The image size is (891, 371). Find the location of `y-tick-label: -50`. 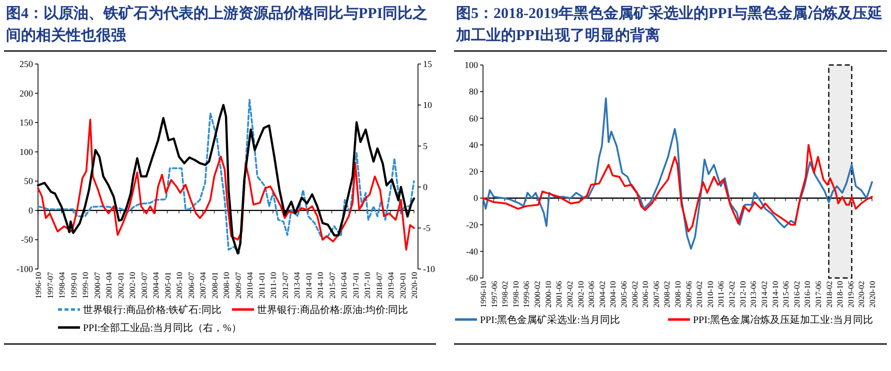

y-tick-label: -50 is located at coordinates (27, 239).